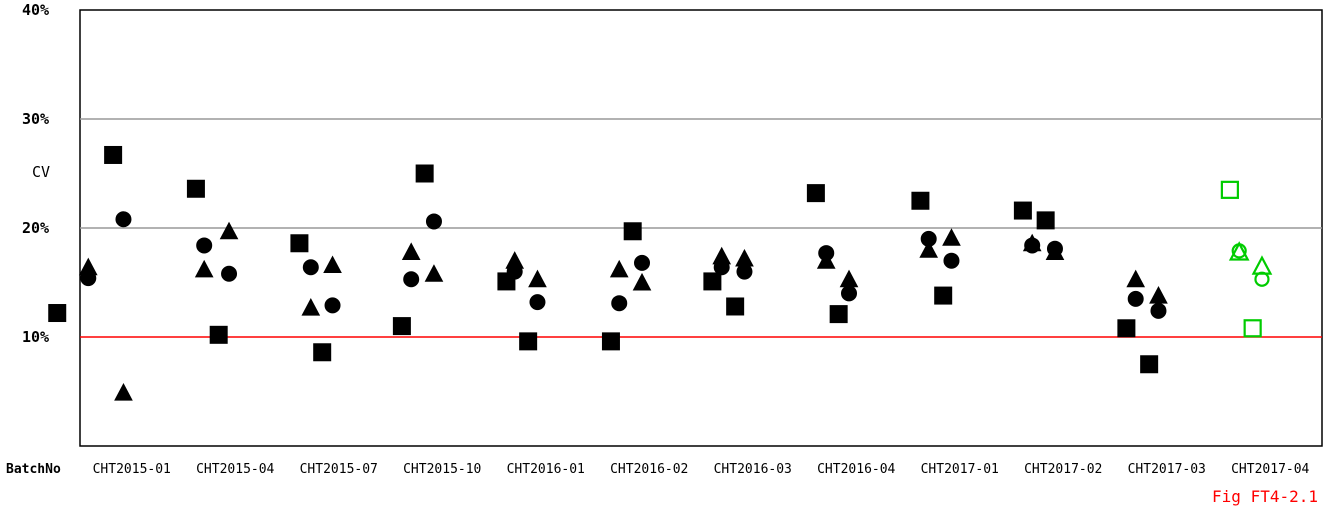  What do you see at coordinates (856, 469) in the screenshot?
I see `category-label: CHT2016-04` at bounding box center [856, 469].